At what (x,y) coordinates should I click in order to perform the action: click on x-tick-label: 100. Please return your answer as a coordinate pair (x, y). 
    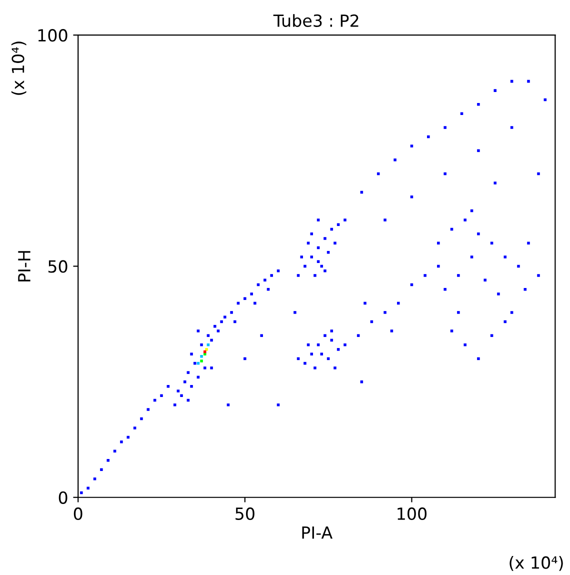
    Looking at the image, I should click on (412, 513).